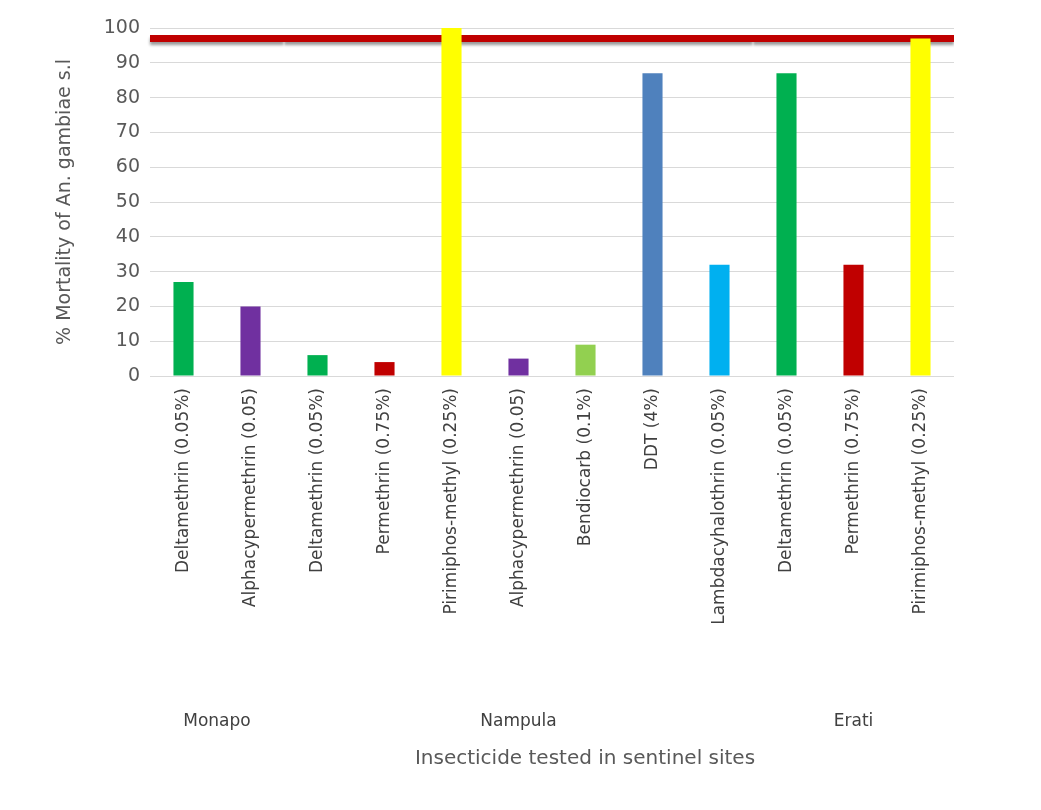 This screenshot has width=1041, height=810. Describe the element at coordinates (127, 165) in the screenshot. I see `y-tick-label: 60` at that location.